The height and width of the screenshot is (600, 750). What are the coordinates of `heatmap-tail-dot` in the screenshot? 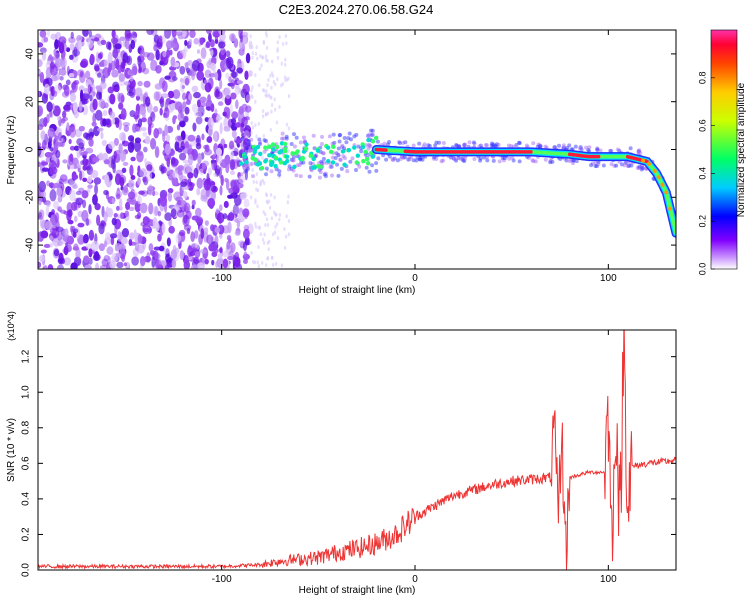 It's located at (666, 192).